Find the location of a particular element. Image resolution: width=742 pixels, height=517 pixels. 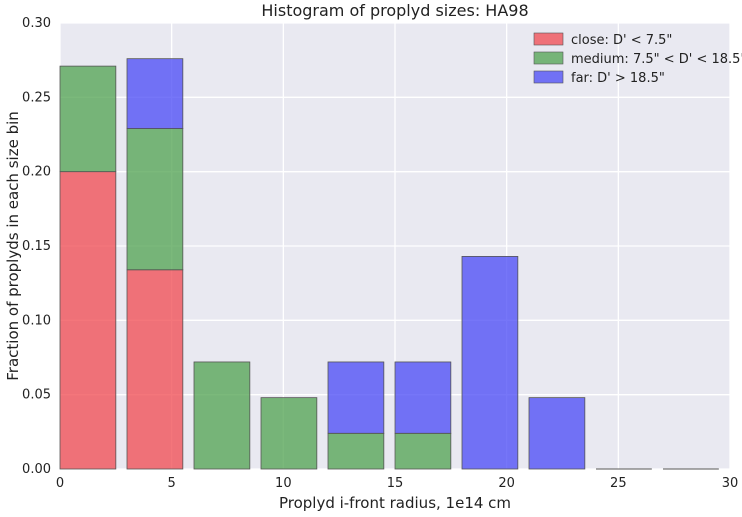

x-axis-label: Proplyd i-front radius, 1e14 cm is located at coordinates (395, 503).